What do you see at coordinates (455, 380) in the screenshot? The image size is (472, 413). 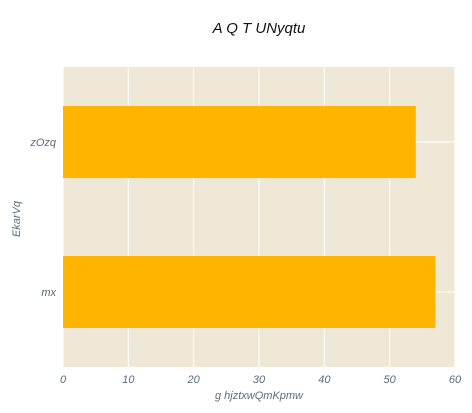 I see `x-tick-label: 60` at bounding box center [455, 380].